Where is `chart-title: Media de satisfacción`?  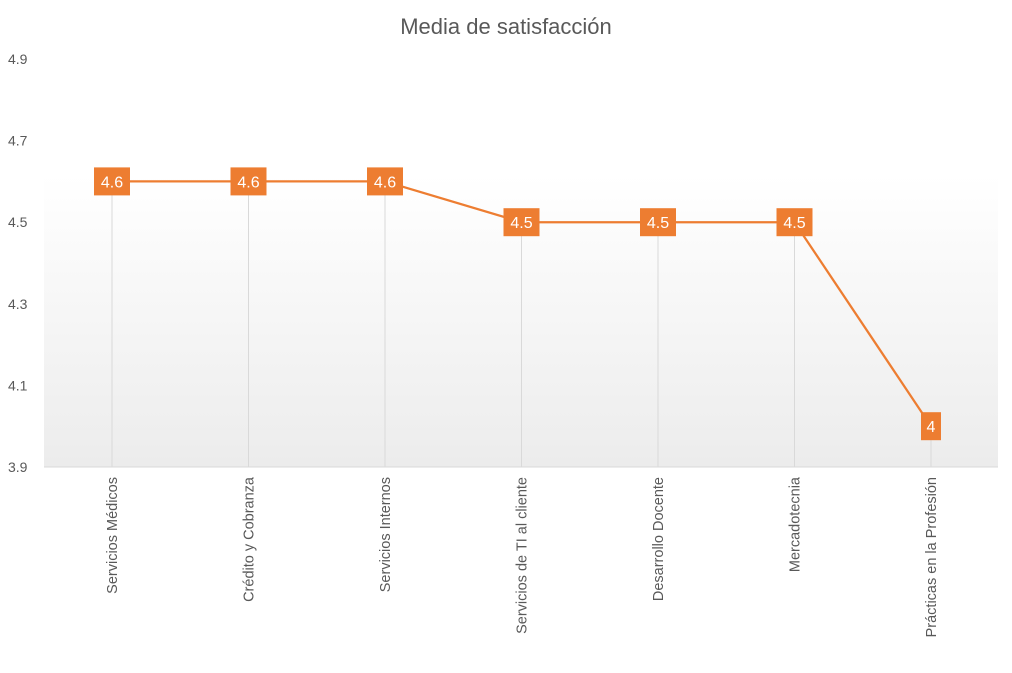 chart-title: Media de satisfacción is located at coordinates (506, 26).